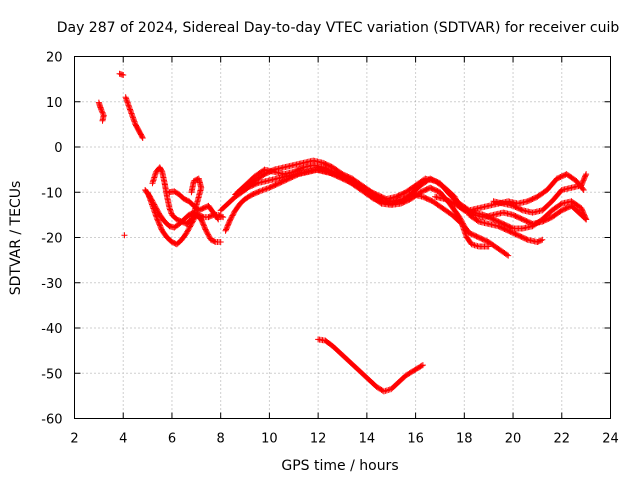 Image resolution: width=640 pixels, height=480 pixels. I want to click on series-track-d, so click(124, 235).